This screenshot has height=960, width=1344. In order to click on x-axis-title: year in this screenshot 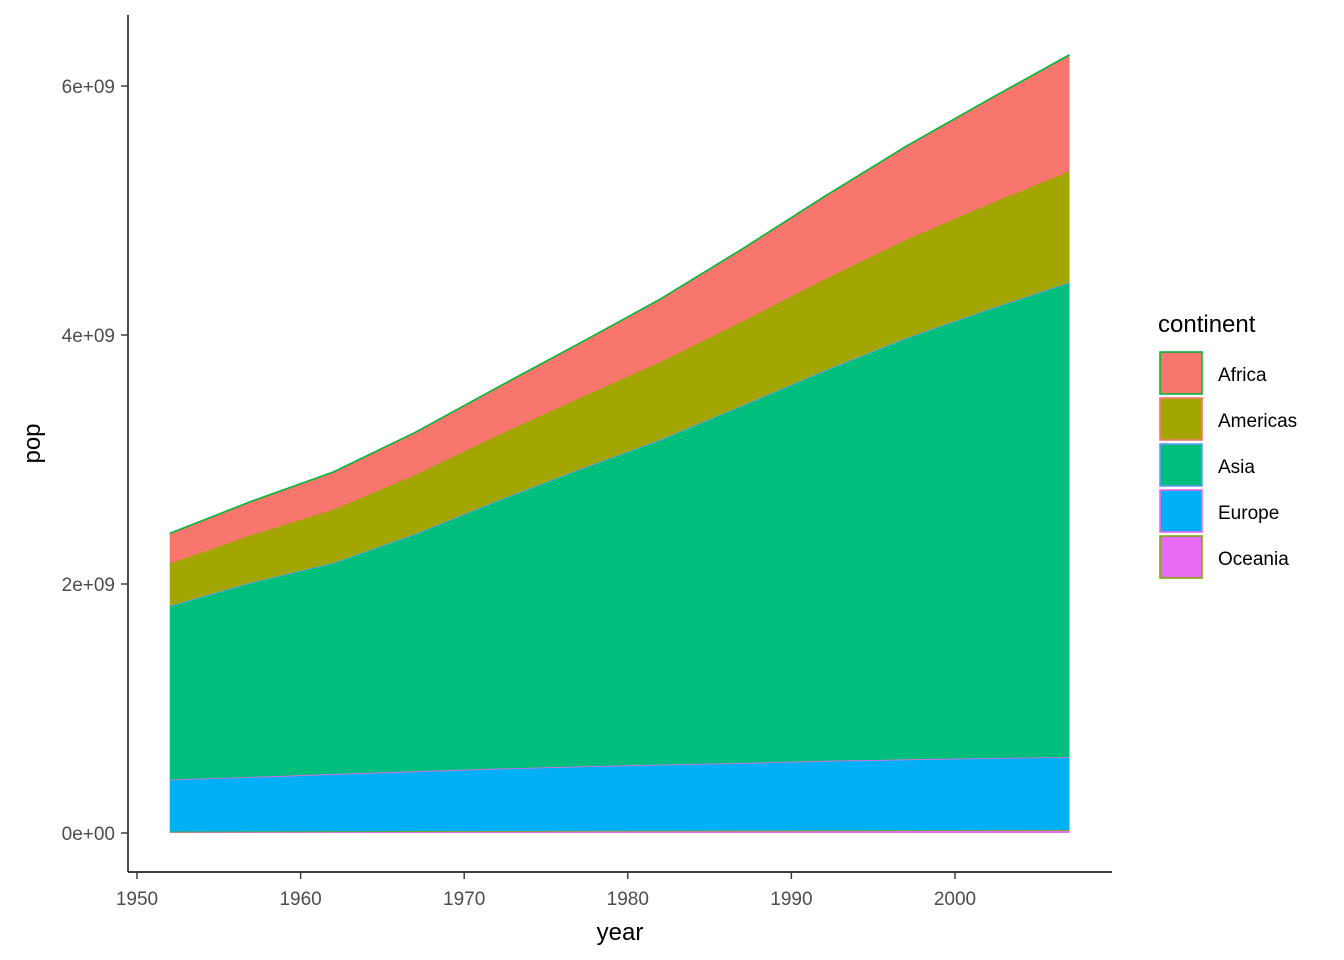, I will do `click(620, 932)`.